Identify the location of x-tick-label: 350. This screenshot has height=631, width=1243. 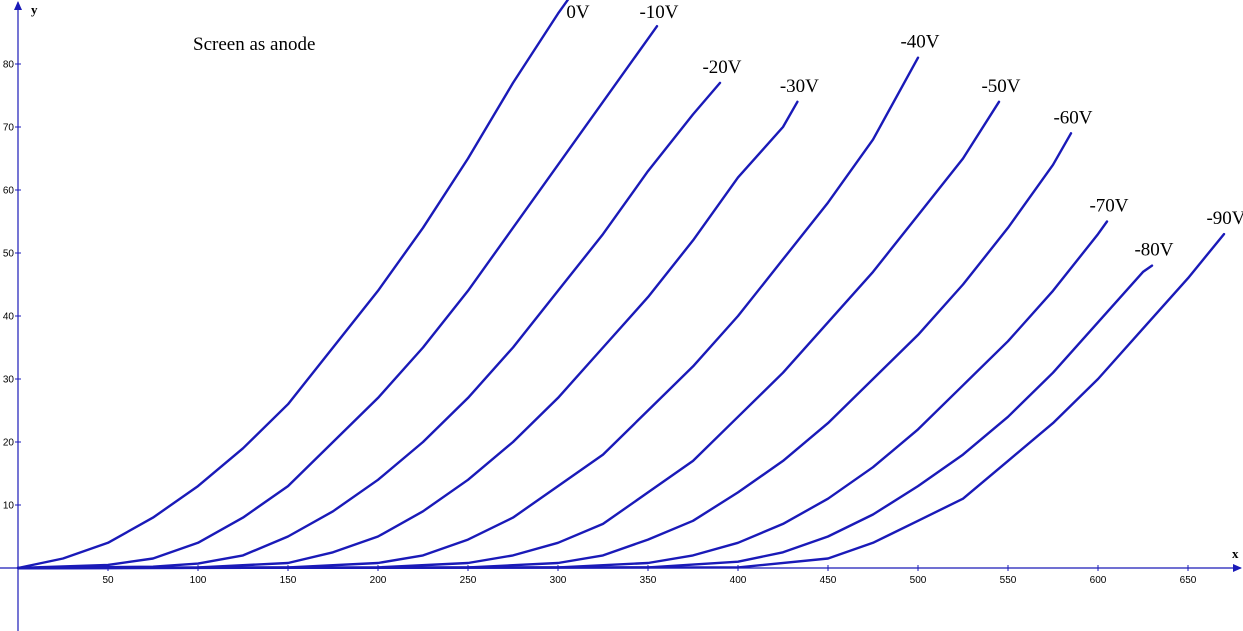
(648, 580).